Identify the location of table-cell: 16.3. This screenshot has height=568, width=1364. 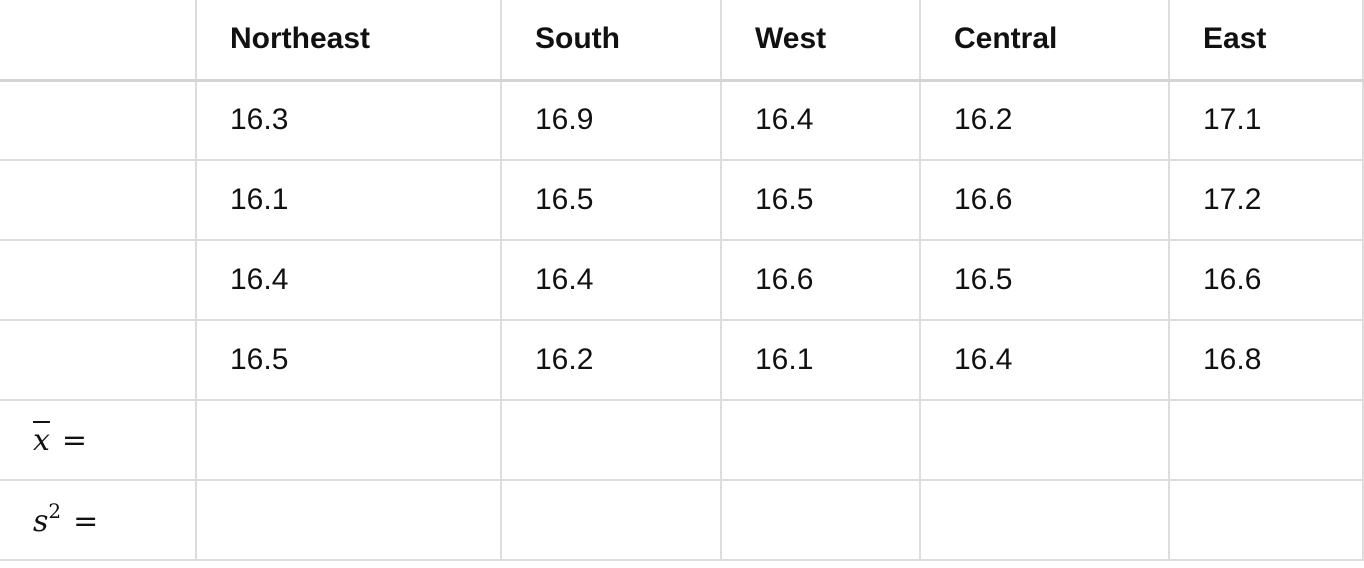
(348, 120).